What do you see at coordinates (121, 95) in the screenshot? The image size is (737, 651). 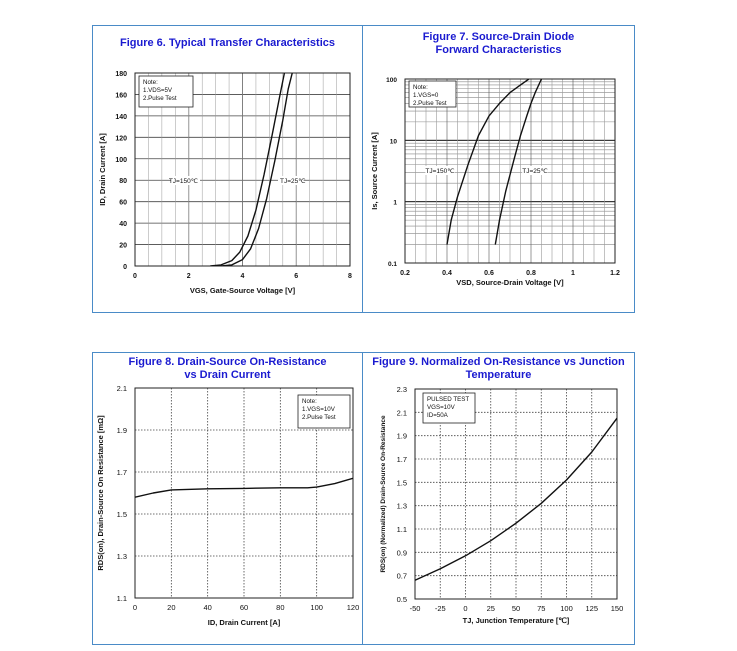 I see `y-tick-label: 160` at bounding box center [121, 95].